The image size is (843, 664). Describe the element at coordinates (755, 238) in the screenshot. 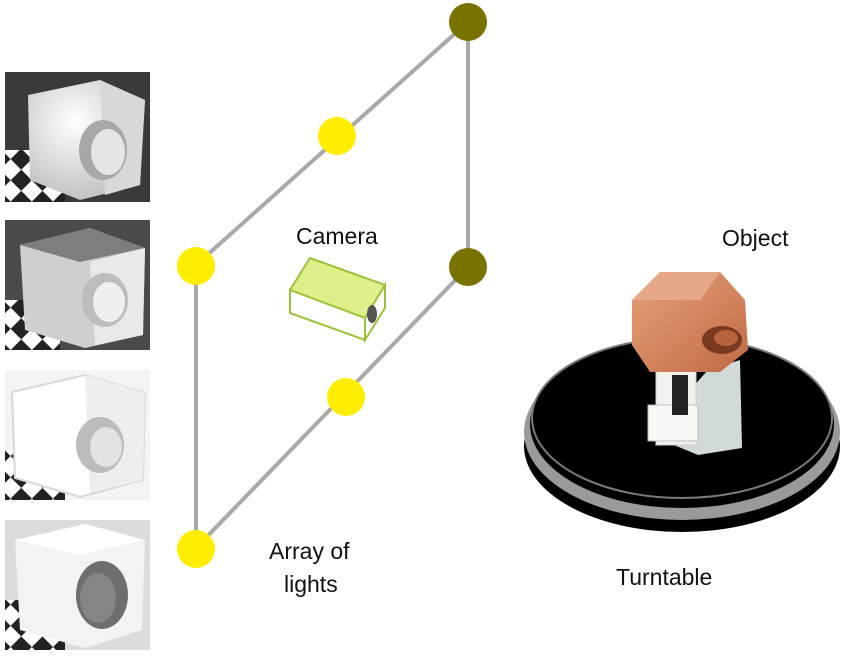

I see `object-label: Object` at that location.